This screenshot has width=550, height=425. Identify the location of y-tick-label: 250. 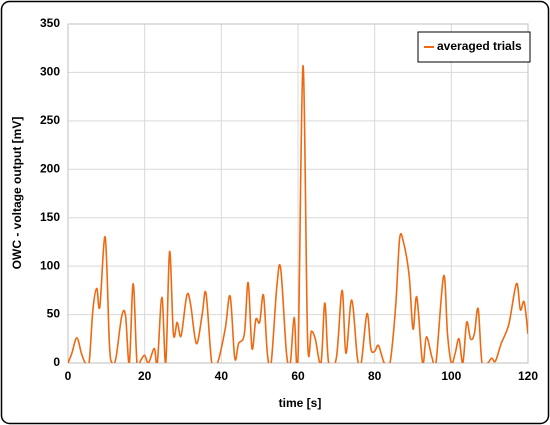
(50, 120).